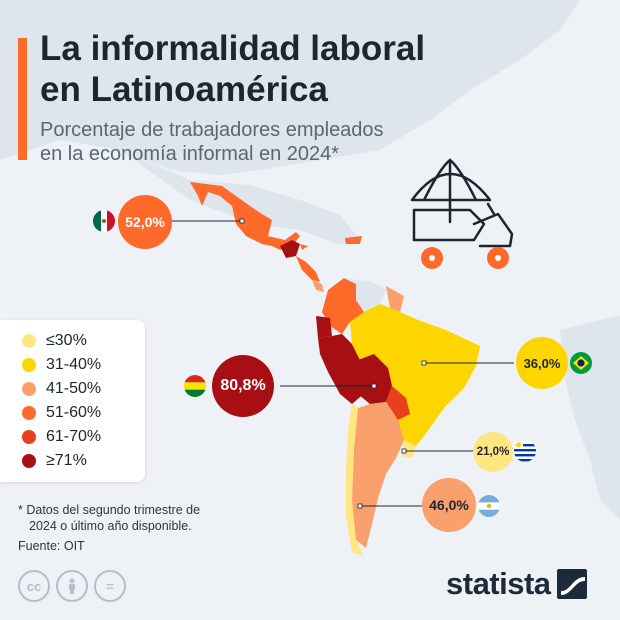 The width and height of the screenshot is (620, 620). What do you see at coordinates (498, 258) in the screenshot?
I see `cart-wheel-right-hub` at bounding box center [498, 258].